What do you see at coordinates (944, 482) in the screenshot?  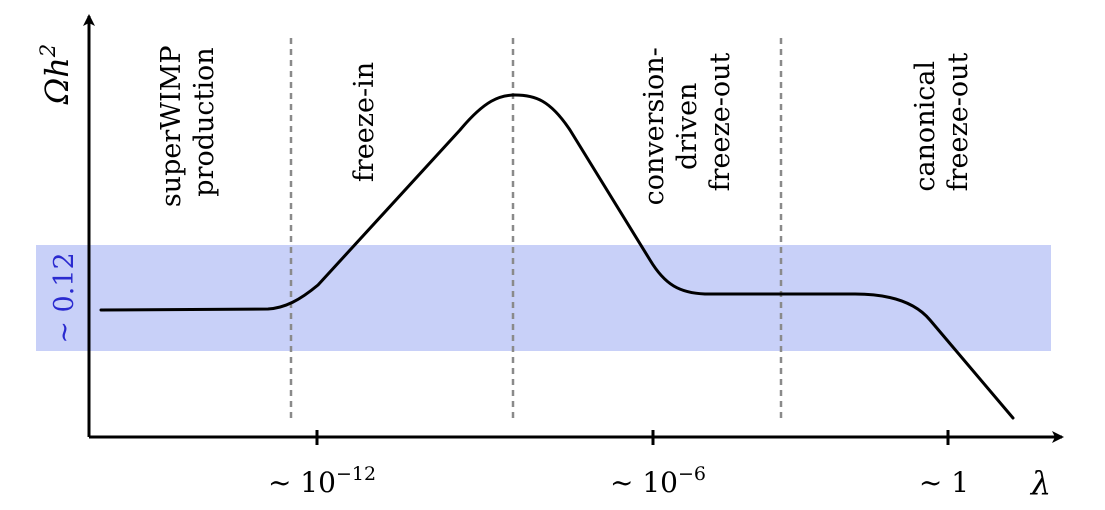 I see `x-tick-label-3: ~ 1` at bounding box center [944, 482].